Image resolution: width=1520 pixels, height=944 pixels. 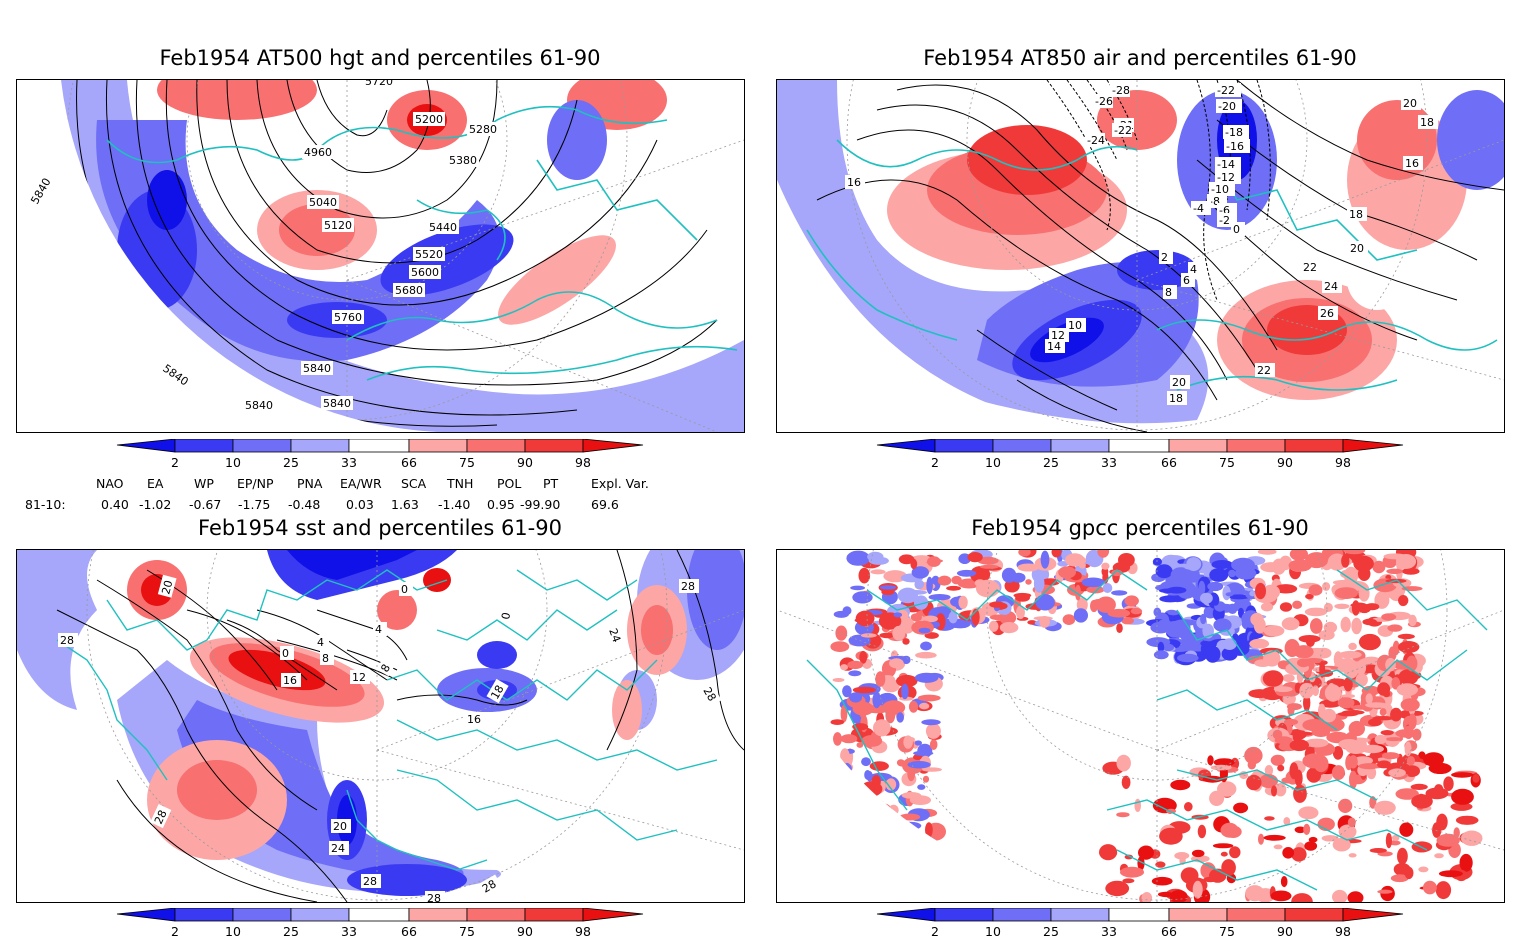 I want to click on index-header: POL, so click(x=509, y=483).